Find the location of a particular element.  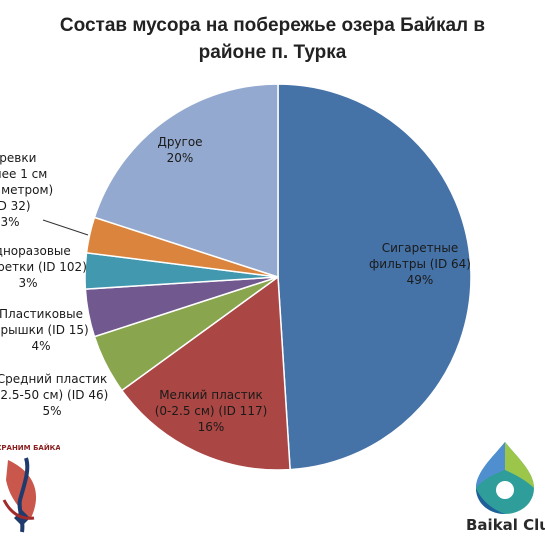

baikal-club-drop-icon is located at coordinates (505, 478).